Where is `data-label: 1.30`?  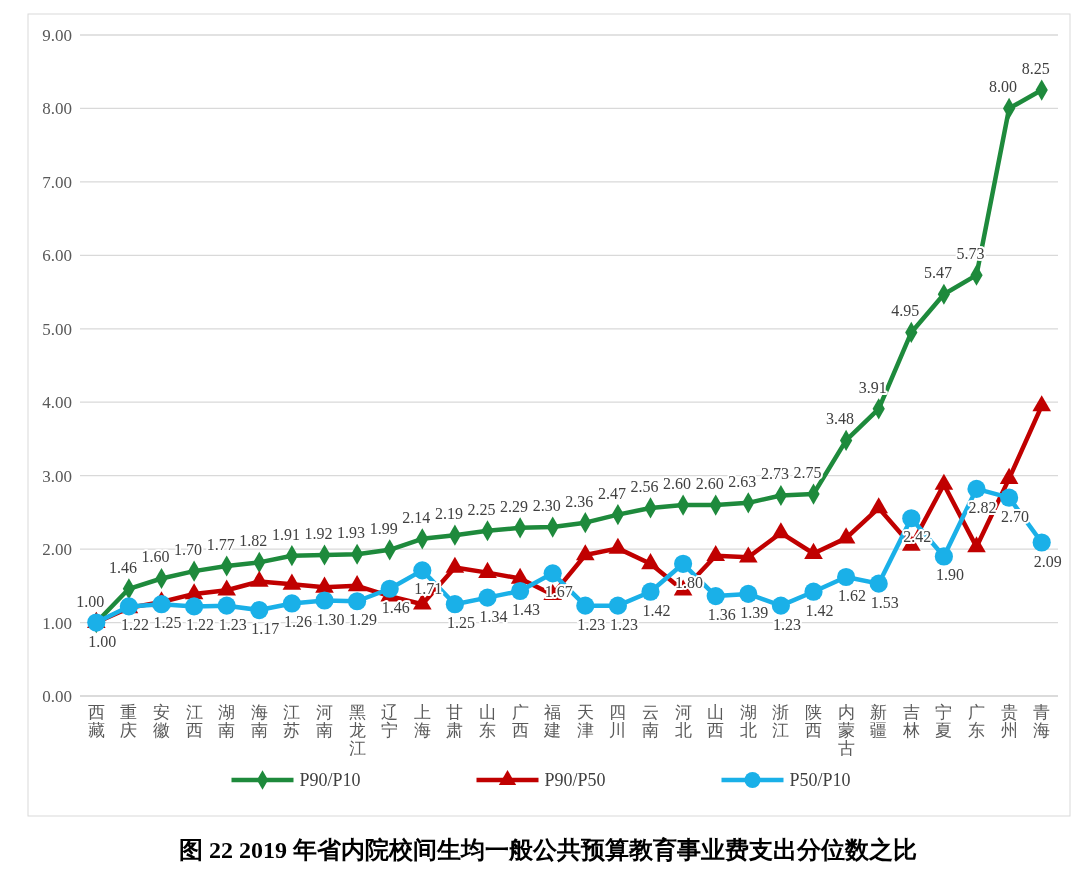
data-label: 1.30 is located at coordinates (330, 619).